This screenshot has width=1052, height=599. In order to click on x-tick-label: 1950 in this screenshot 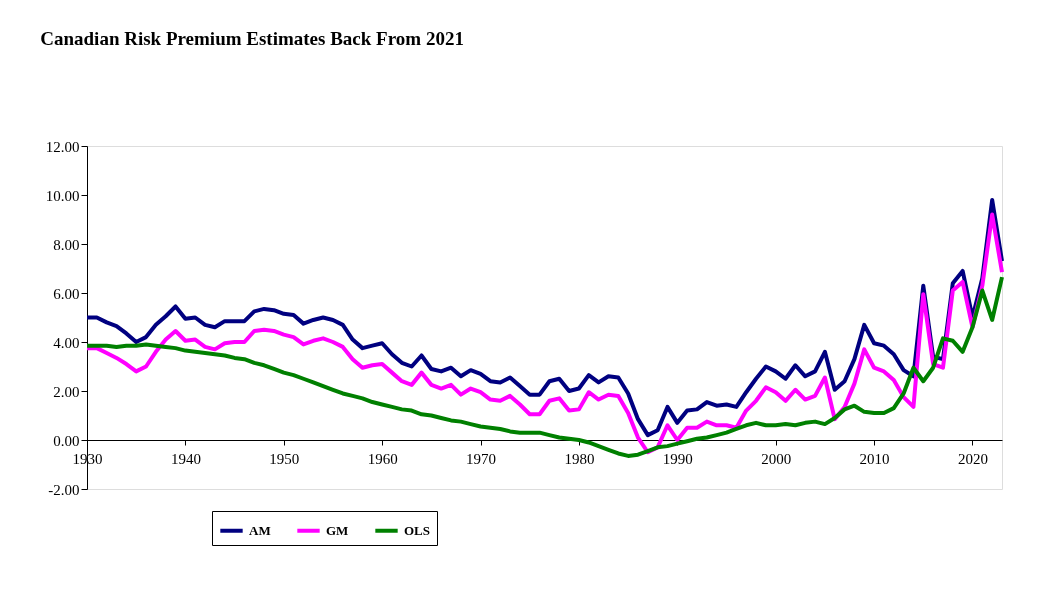, I will do `click(284, 458)`.